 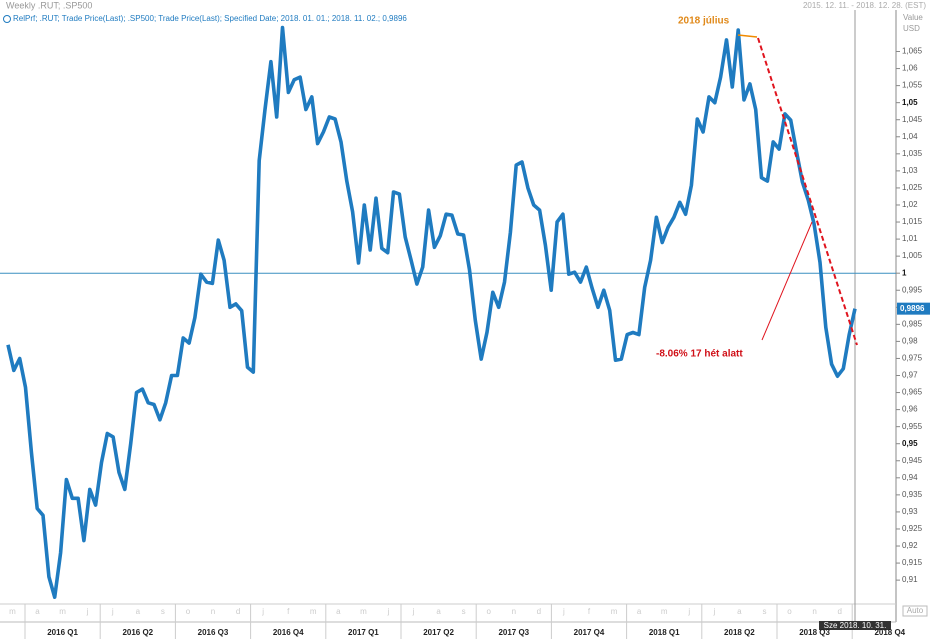 What do you see at coordinates (912, 51) in the screenshot?
I see `y-tick-label: 1,065` at bounding box center [912, 51].